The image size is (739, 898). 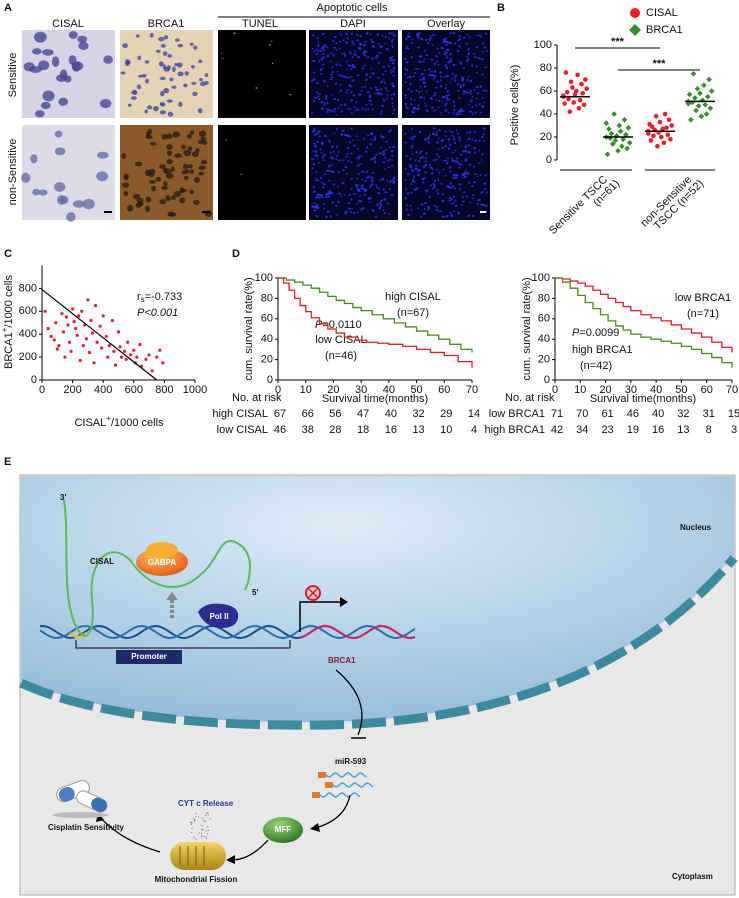 I want to click on survival-curve, so click(x=375, y=322).